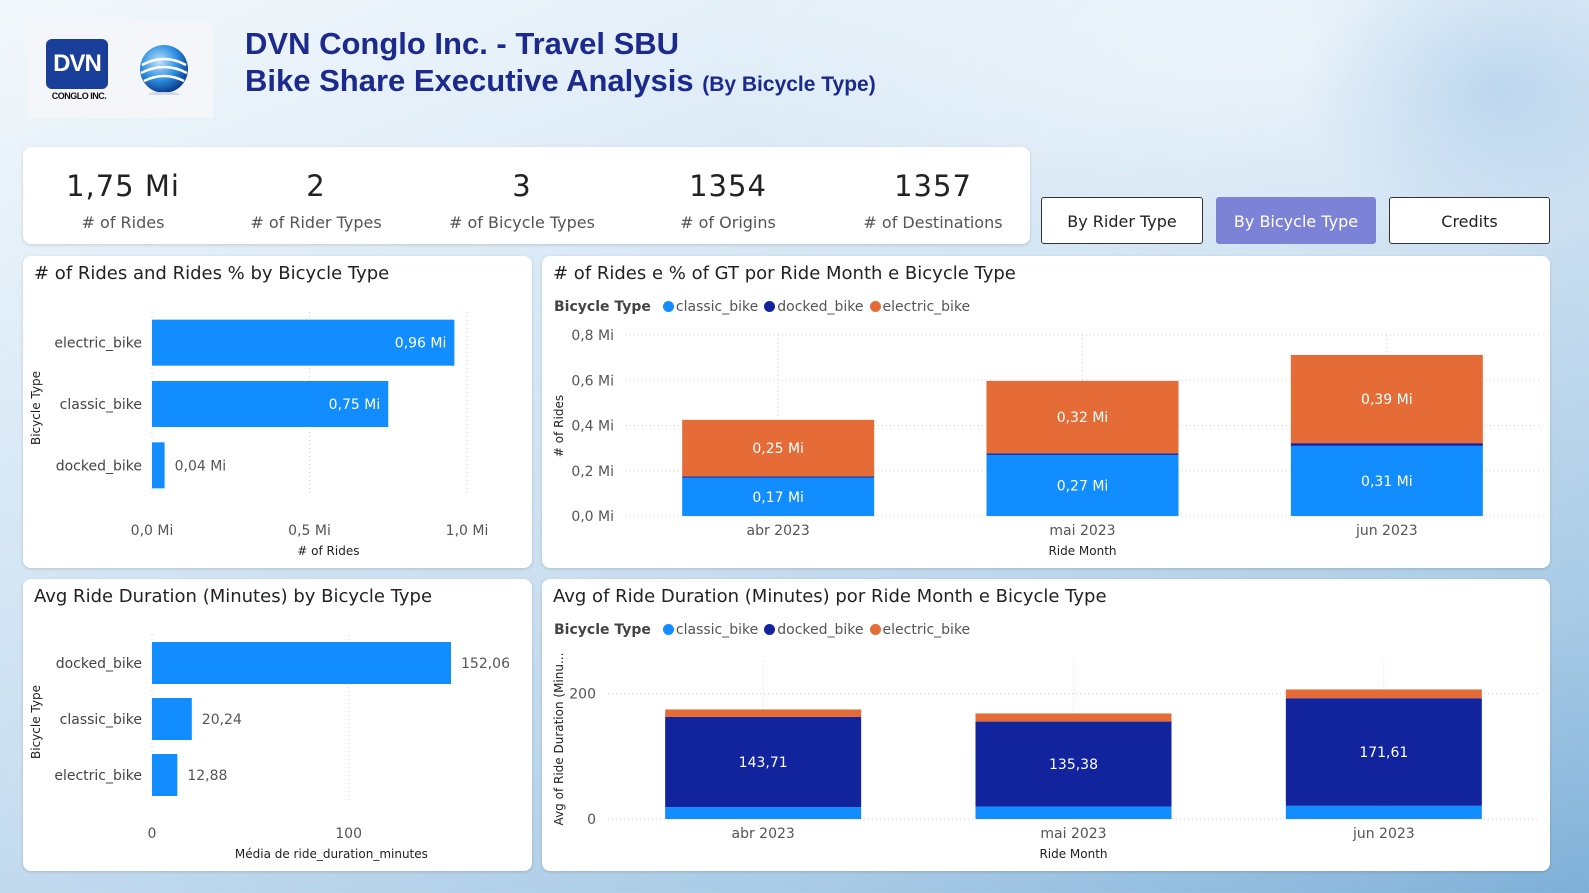 This screenshot has width=1589, height=893. Describe the element at coordinates (778, 449) in the screenshot. I see `data-label: 0,25 Mi` at that location.